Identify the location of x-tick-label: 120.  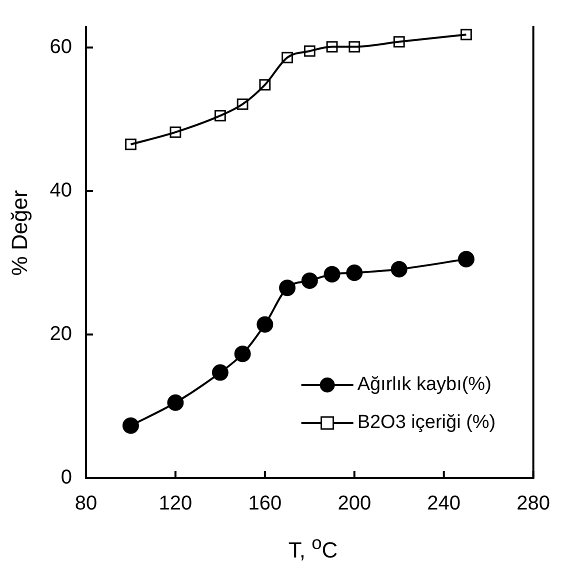
(175, 503).